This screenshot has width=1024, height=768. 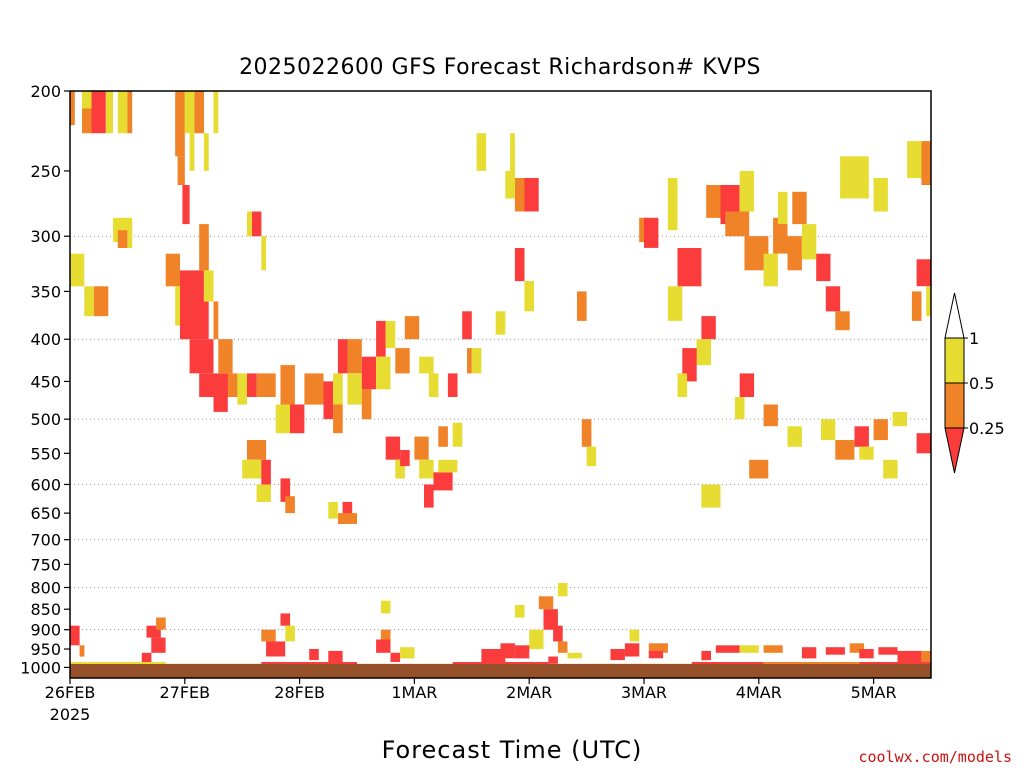 What do you see at coordinates (45, 484) in the screenshot?
I see `y-tick-label: 600` at bounding box center [45, 484].